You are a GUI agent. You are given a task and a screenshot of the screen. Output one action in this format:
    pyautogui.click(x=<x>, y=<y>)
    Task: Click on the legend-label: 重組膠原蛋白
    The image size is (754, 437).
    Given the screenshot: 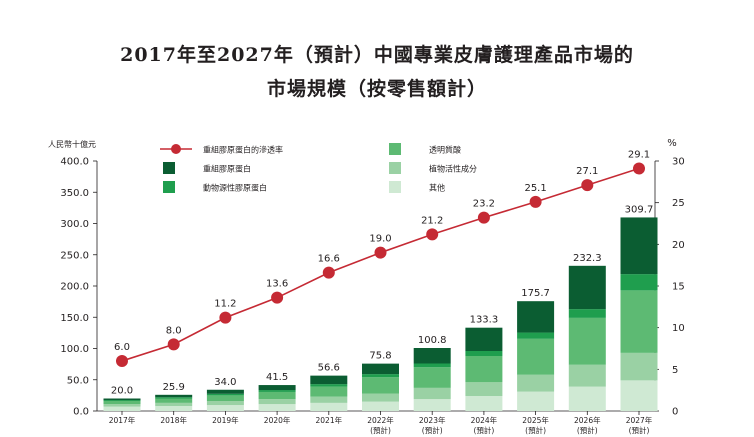 What is the action you would take?
    pyautogui.click(x=227, y=169)
    